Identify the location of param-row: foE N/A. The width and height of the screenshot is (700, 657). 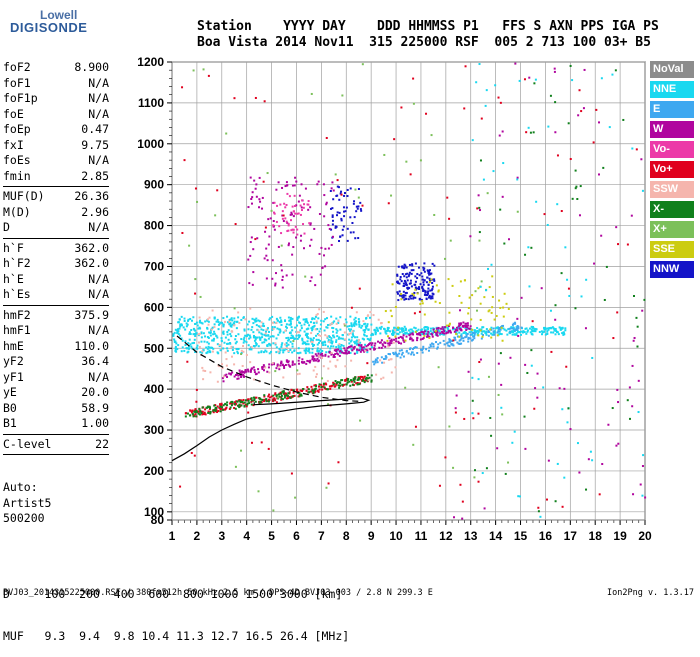
(56, 115).